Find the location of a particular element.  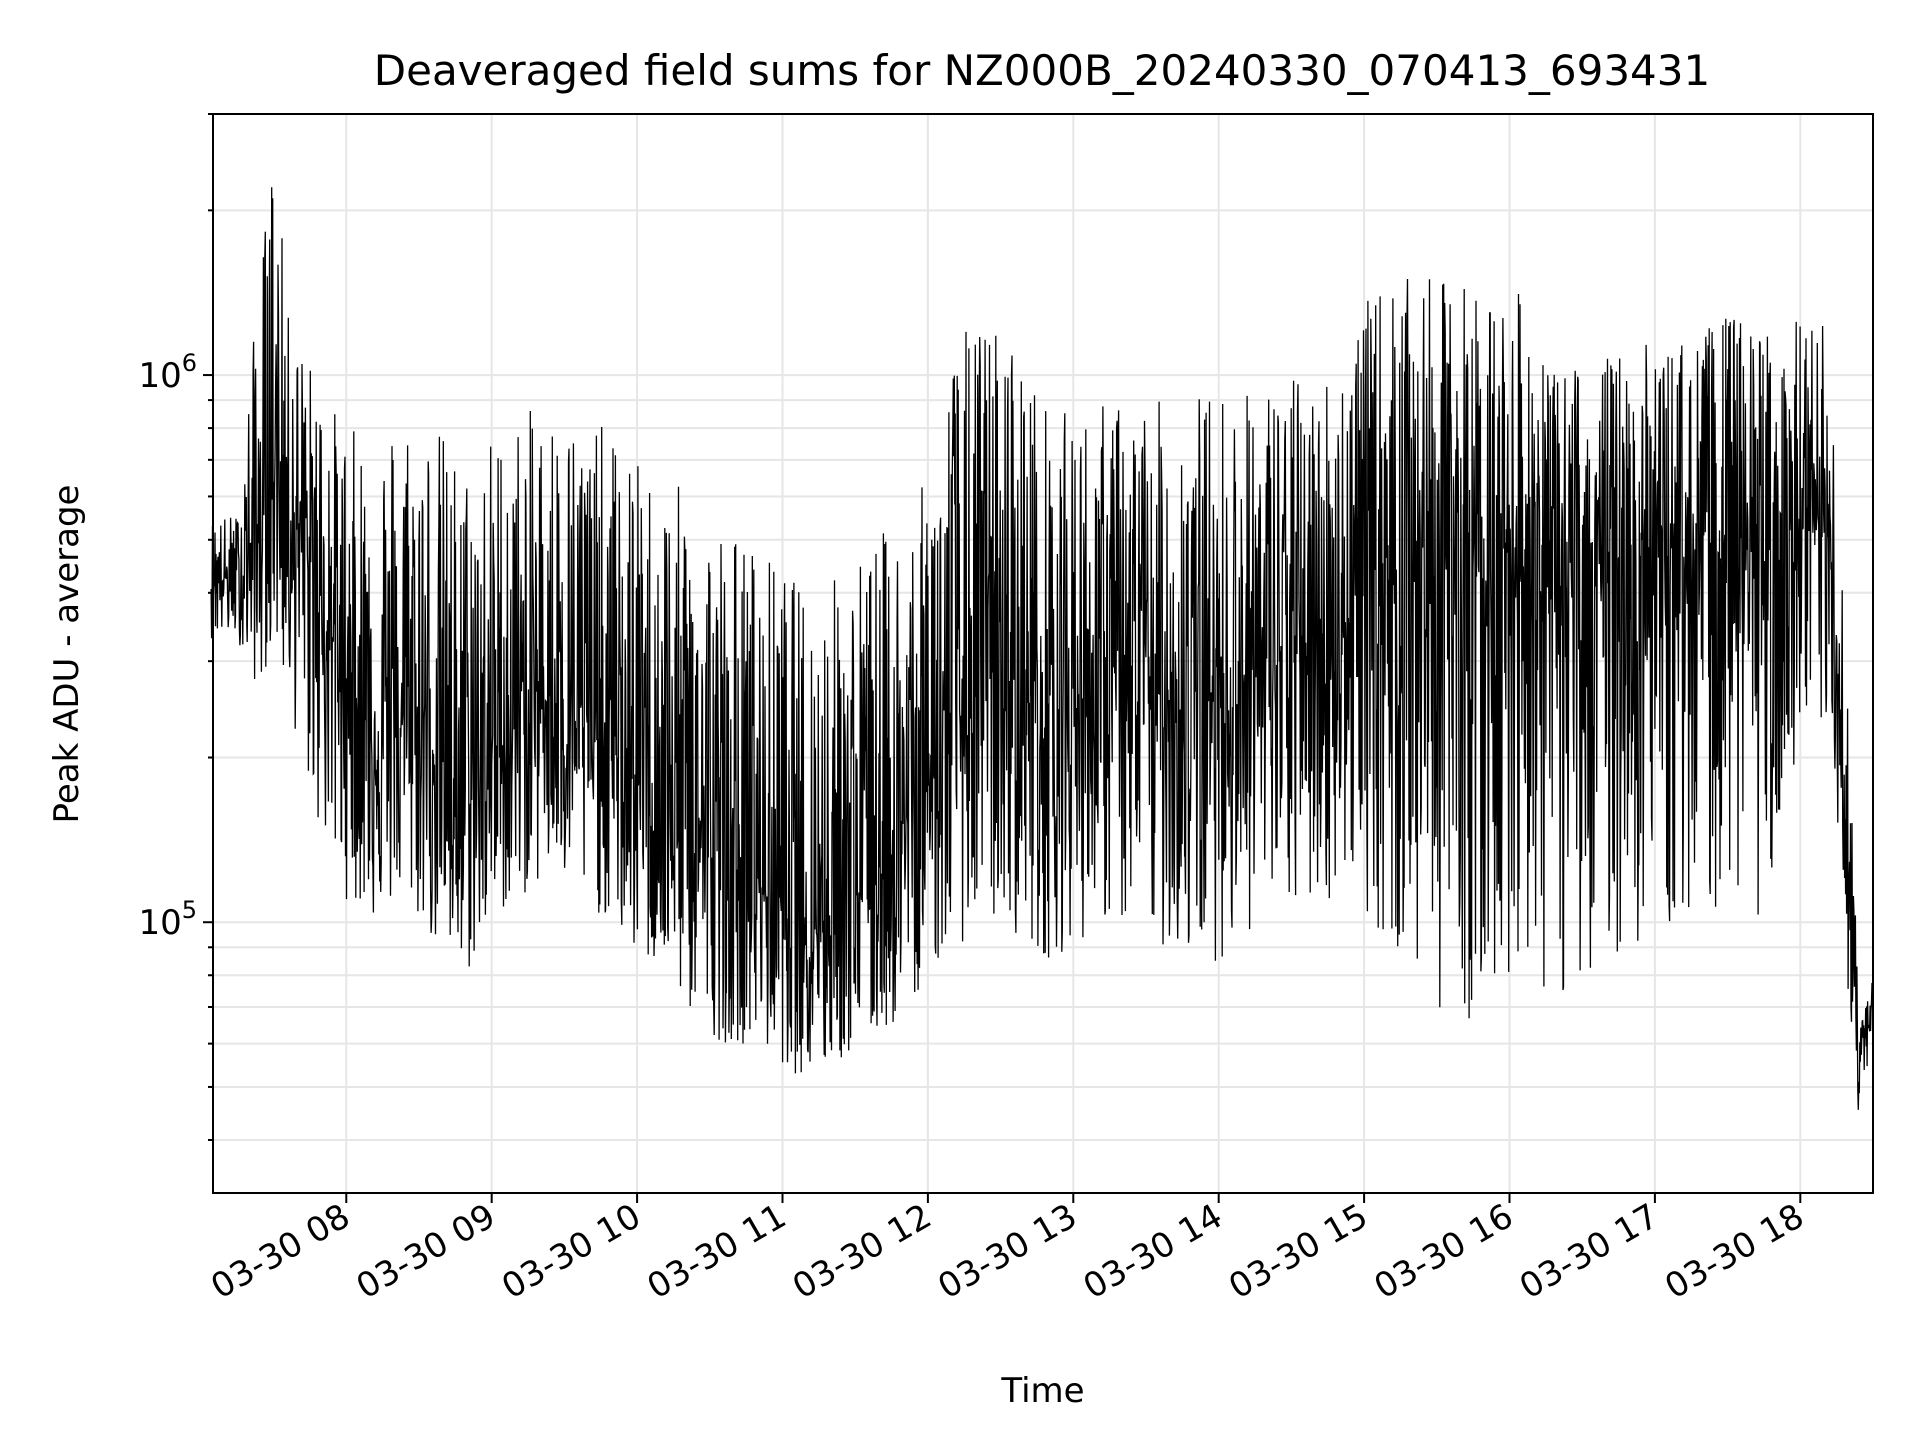

y-axis-label: Peak ADU - average is located at coordinates (67, 654).